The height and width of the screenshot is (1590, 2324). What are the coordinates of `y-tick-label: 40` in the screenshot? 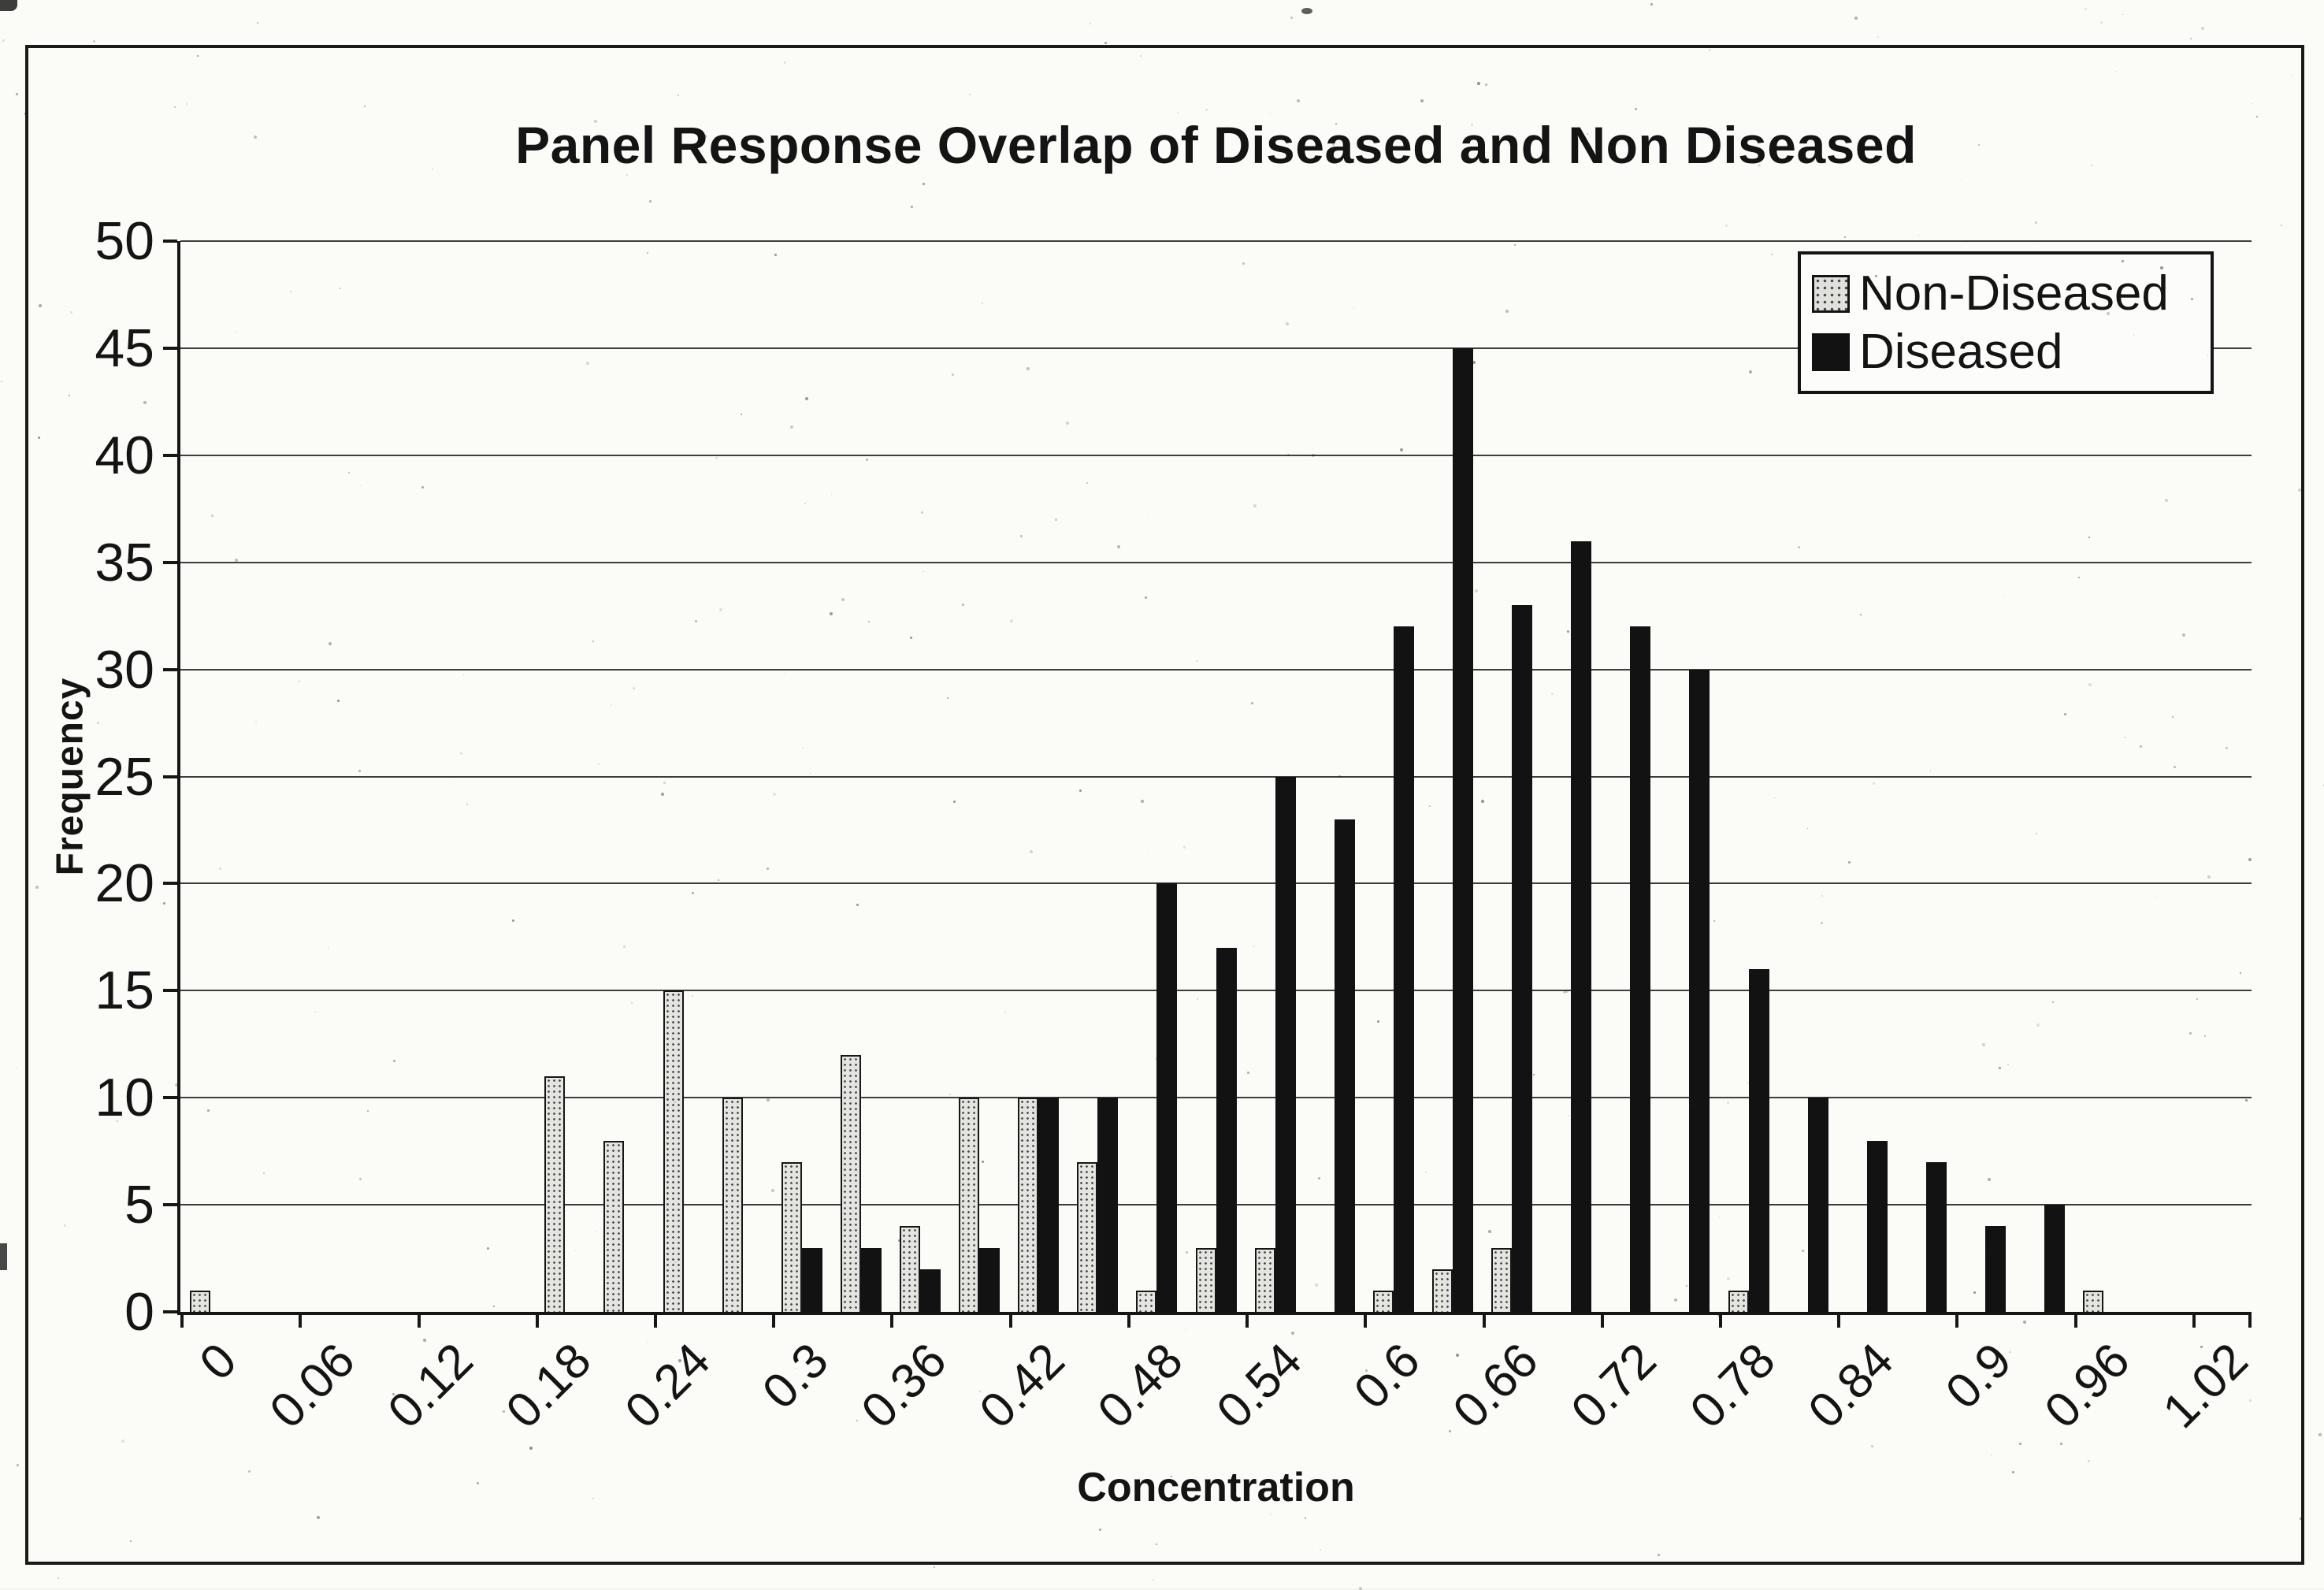 It's located at (124, 455).